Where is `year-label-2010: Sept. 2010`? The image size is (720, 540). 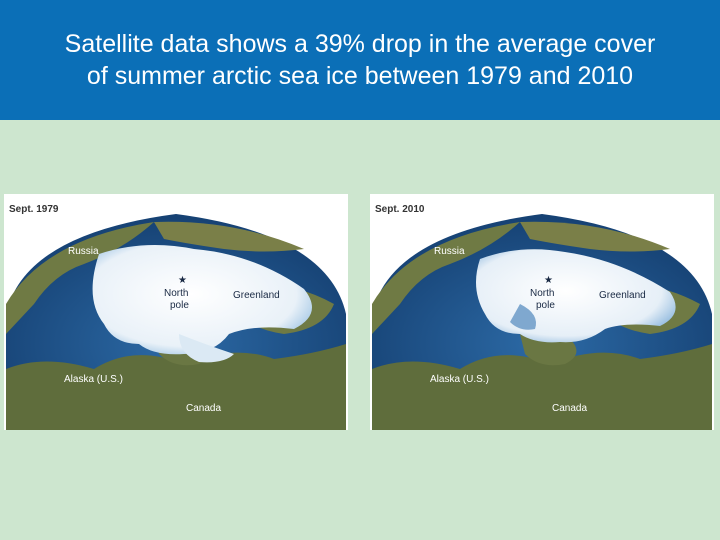
year-label-2010: Sept. 2010 is located at coordinates (400, 209).